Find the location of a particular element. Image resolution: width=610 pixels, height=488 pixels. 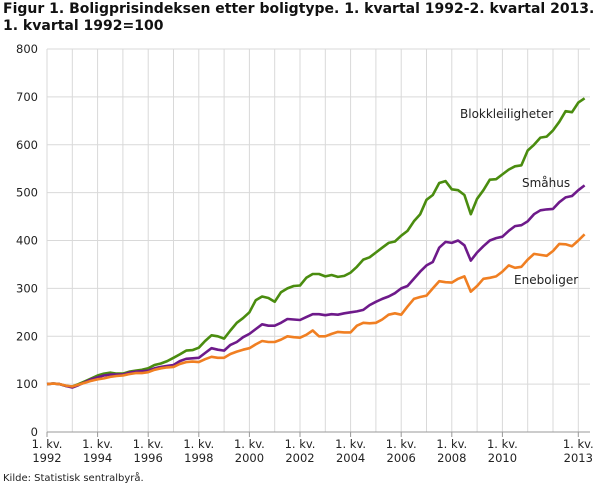

y-axis-ticks: 0 100 200 300 400 500 600 700 800 is located at coordinates (27, 240).